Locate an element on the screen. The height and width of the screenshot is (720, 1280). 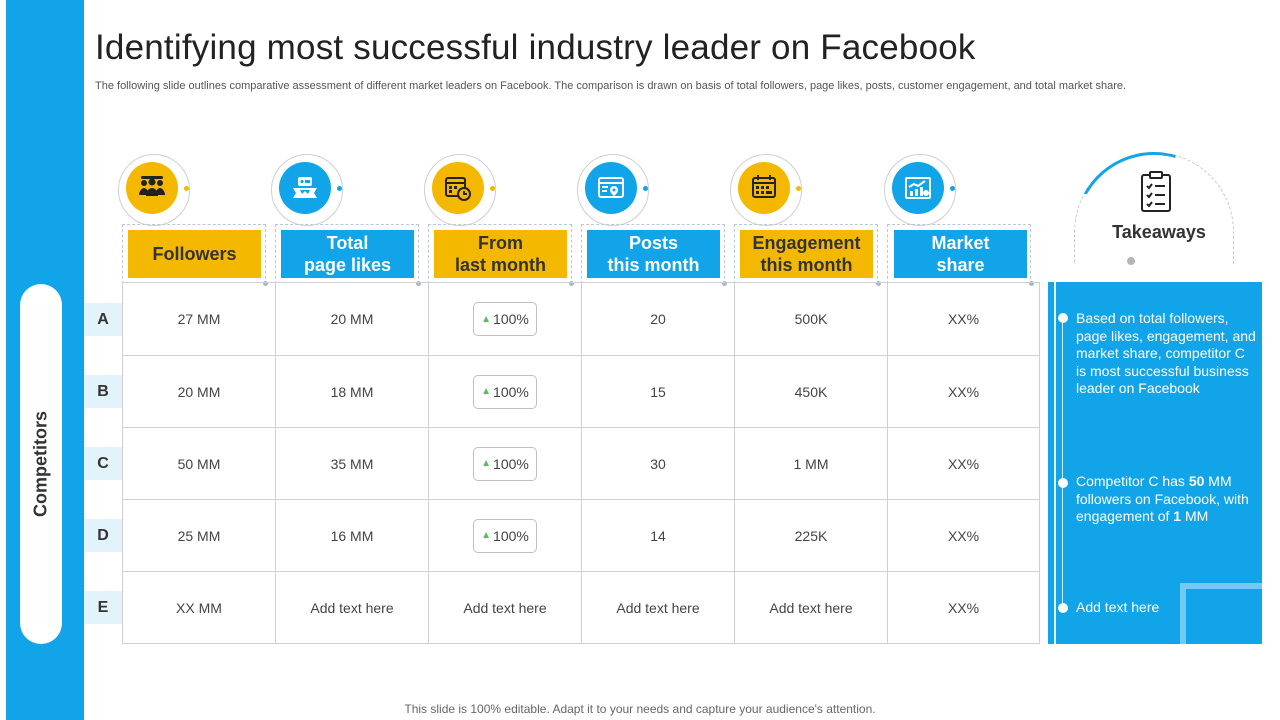
table-cell: 500K is located at coordinates (811, 319).